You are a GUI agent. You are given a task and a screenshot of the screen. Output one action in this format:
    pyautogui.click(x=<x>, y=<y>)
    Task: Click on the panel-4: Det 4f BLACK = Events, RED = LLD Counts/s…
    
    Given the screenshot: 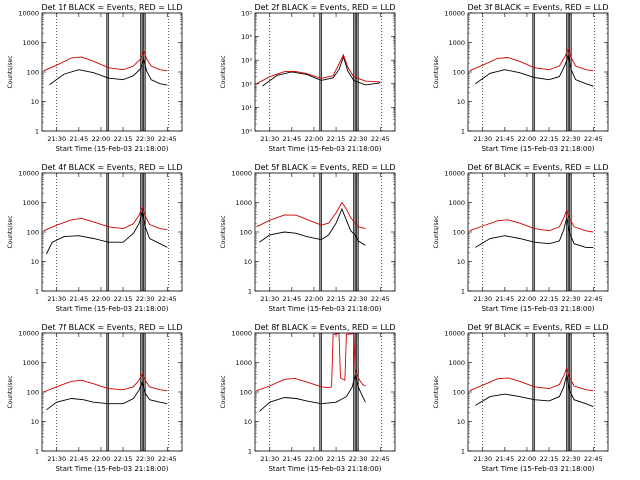 What is the action you would take?
    pyautogui.click(x=95, y=238)
    